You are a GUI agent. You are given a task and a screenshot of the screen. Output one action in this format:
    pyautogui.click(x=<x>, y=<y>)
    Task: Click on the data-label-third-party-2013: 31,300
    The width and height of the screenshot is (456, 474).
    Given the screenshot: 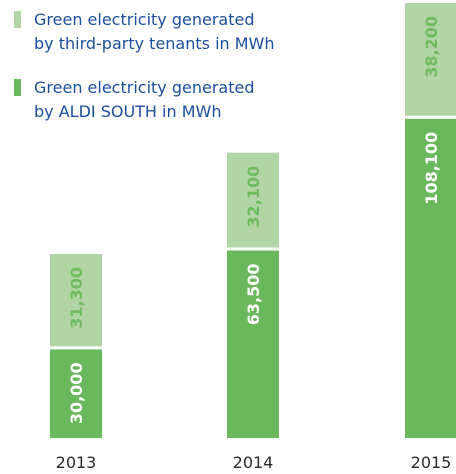 What is the action you would take?
    pyautogui.click(x=76, y=298)
    